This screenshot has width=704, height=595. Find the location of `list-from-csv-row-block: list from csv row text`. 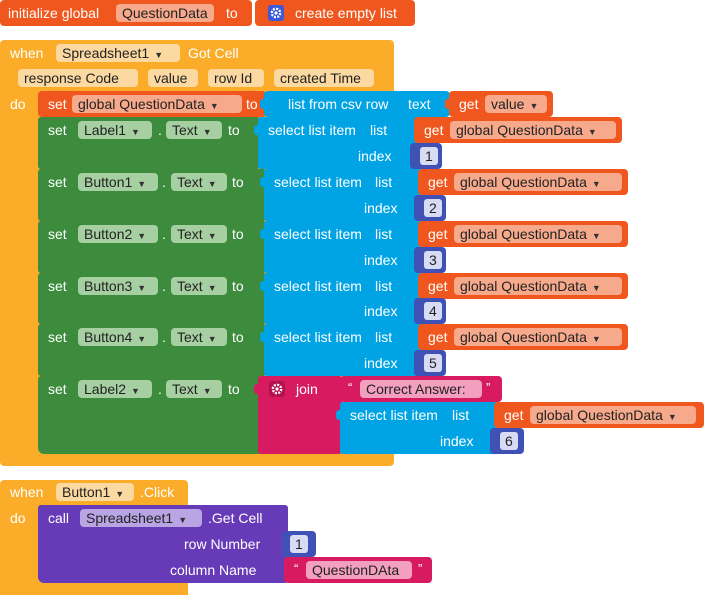

list-from-csv-row-block: list from csv row text is located at coordinates (355, 104).